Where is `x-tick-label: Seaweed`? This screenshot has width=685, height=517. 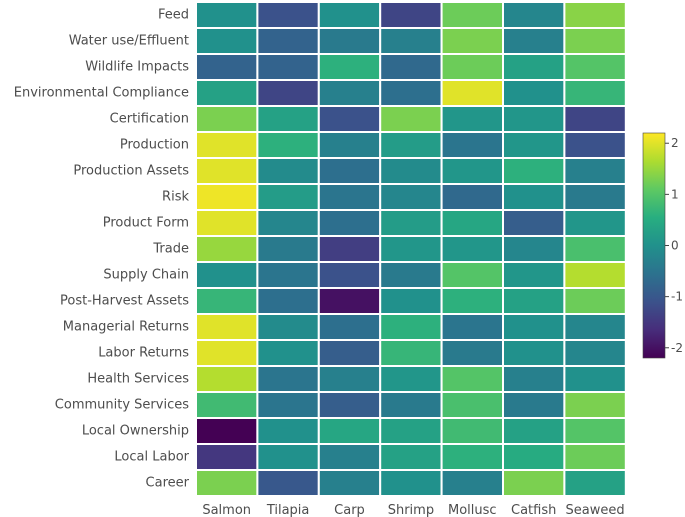 x-tick-label: Seaweed is located at coordinates (595, 510).